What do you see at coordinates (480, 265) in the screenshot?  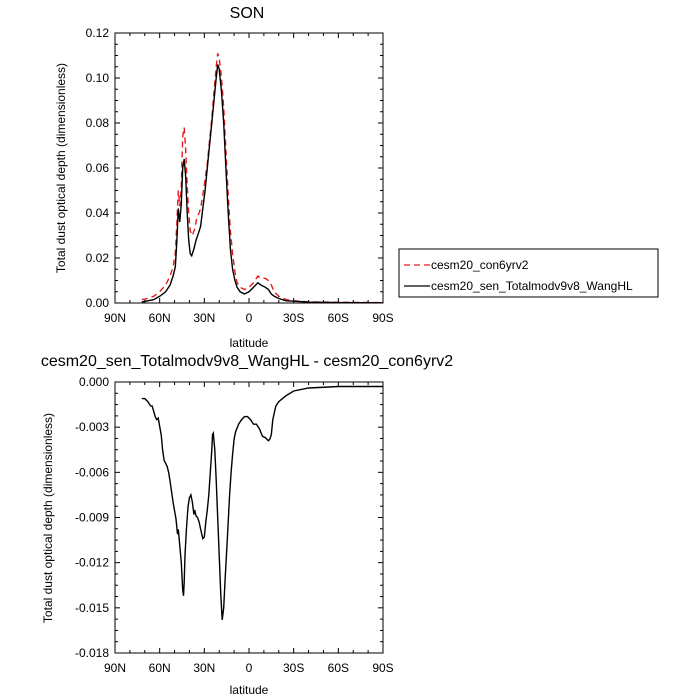 I see `legend-label-con6yrv2: cesm20_con6yrv2` at bounding box center [480, 265].